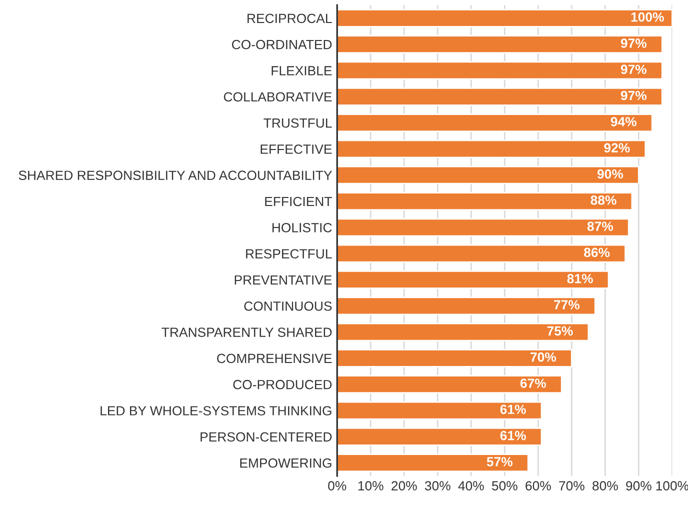  Describe the element at coordinates (298, 201) in the screenshot. I see `y-tick-label: EFFICIENT` at that location.